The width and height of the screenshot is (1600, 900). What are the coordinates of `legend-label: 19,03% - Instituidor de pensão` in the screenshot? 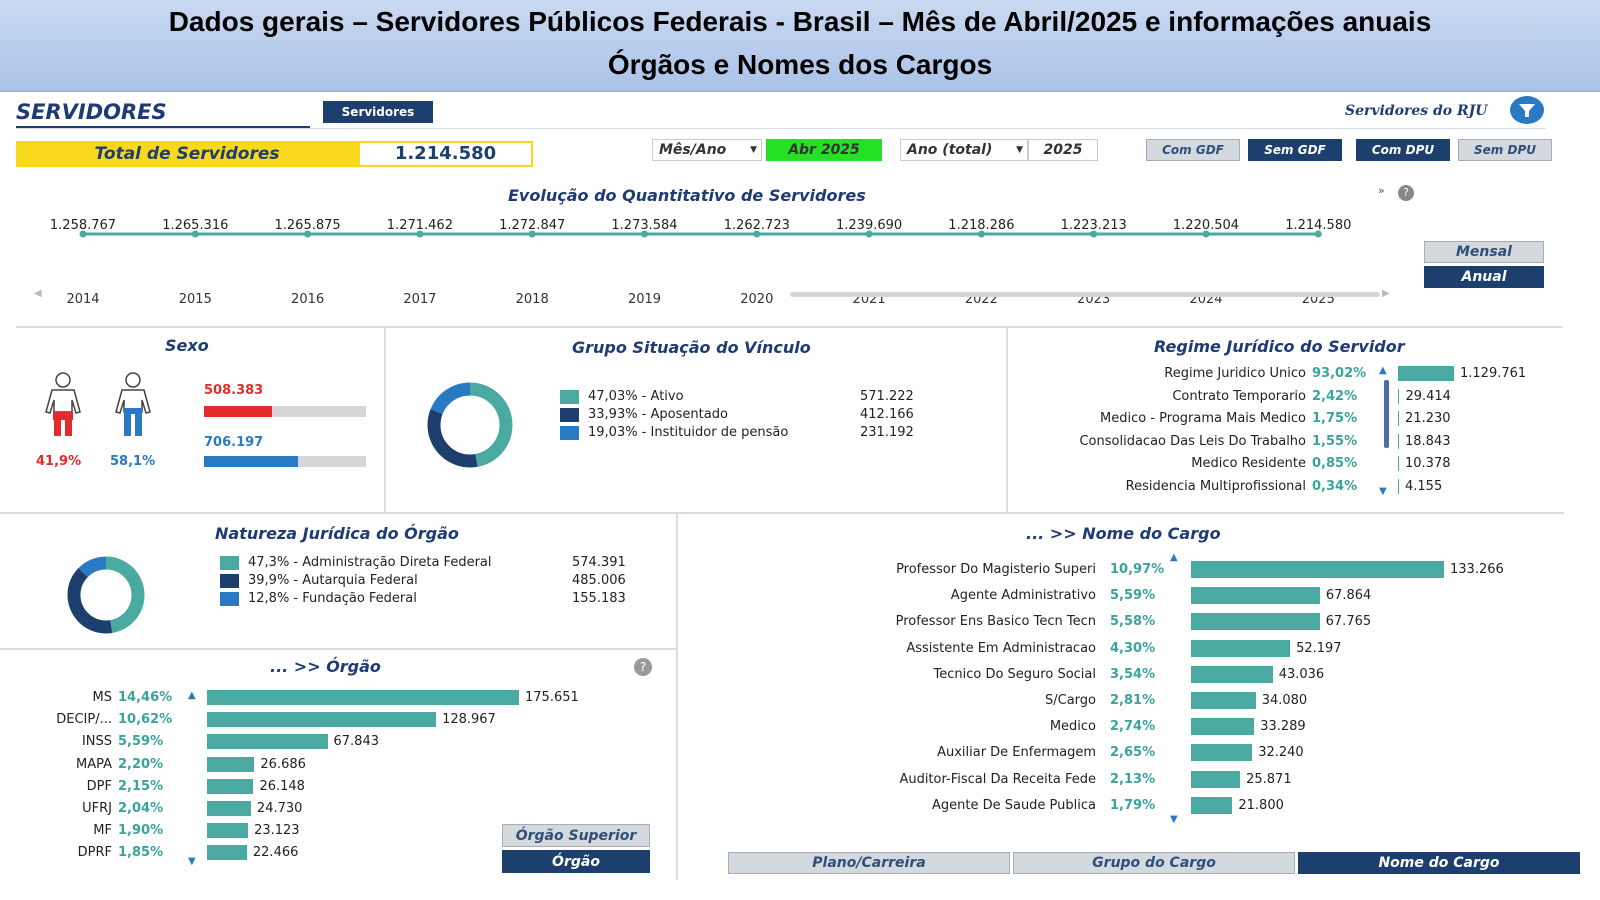 It's located at (688, 432).